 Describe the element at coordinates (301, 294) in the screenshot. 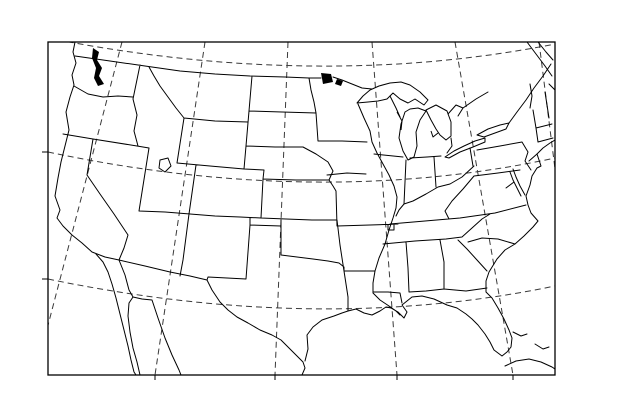

I see `parallel-30n` at that location.